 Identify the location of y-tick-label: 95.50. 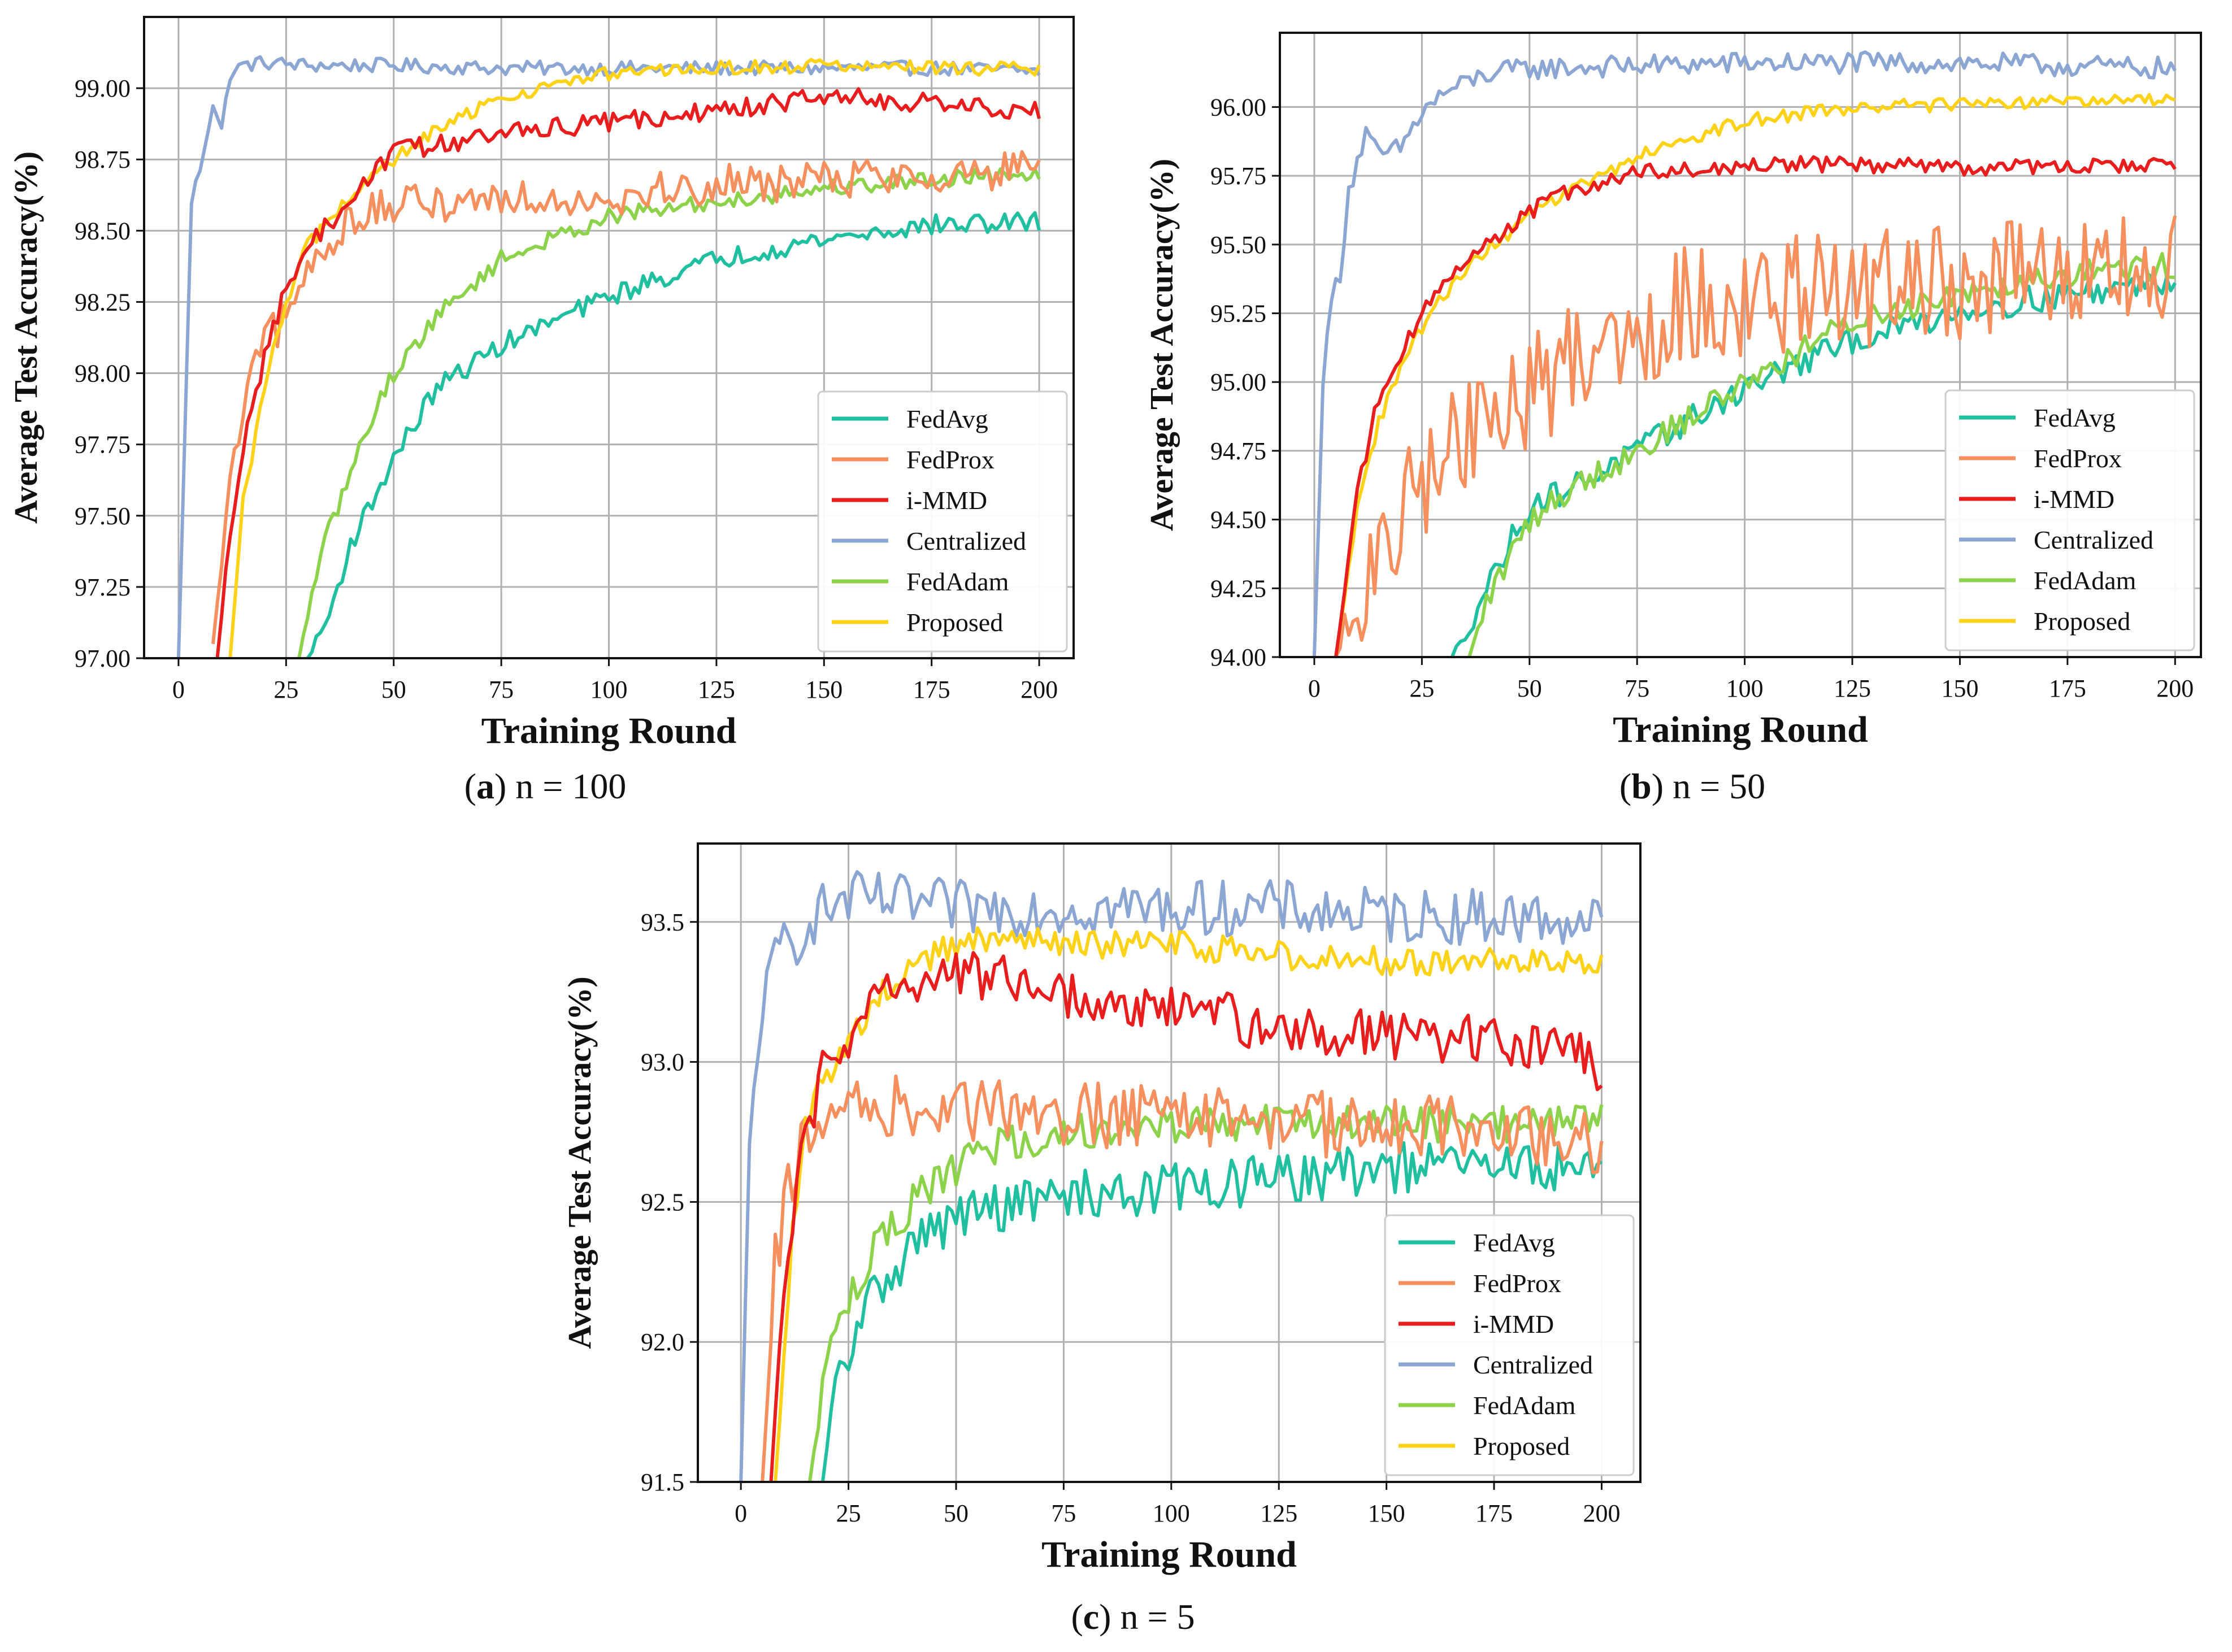
(1238, 245).